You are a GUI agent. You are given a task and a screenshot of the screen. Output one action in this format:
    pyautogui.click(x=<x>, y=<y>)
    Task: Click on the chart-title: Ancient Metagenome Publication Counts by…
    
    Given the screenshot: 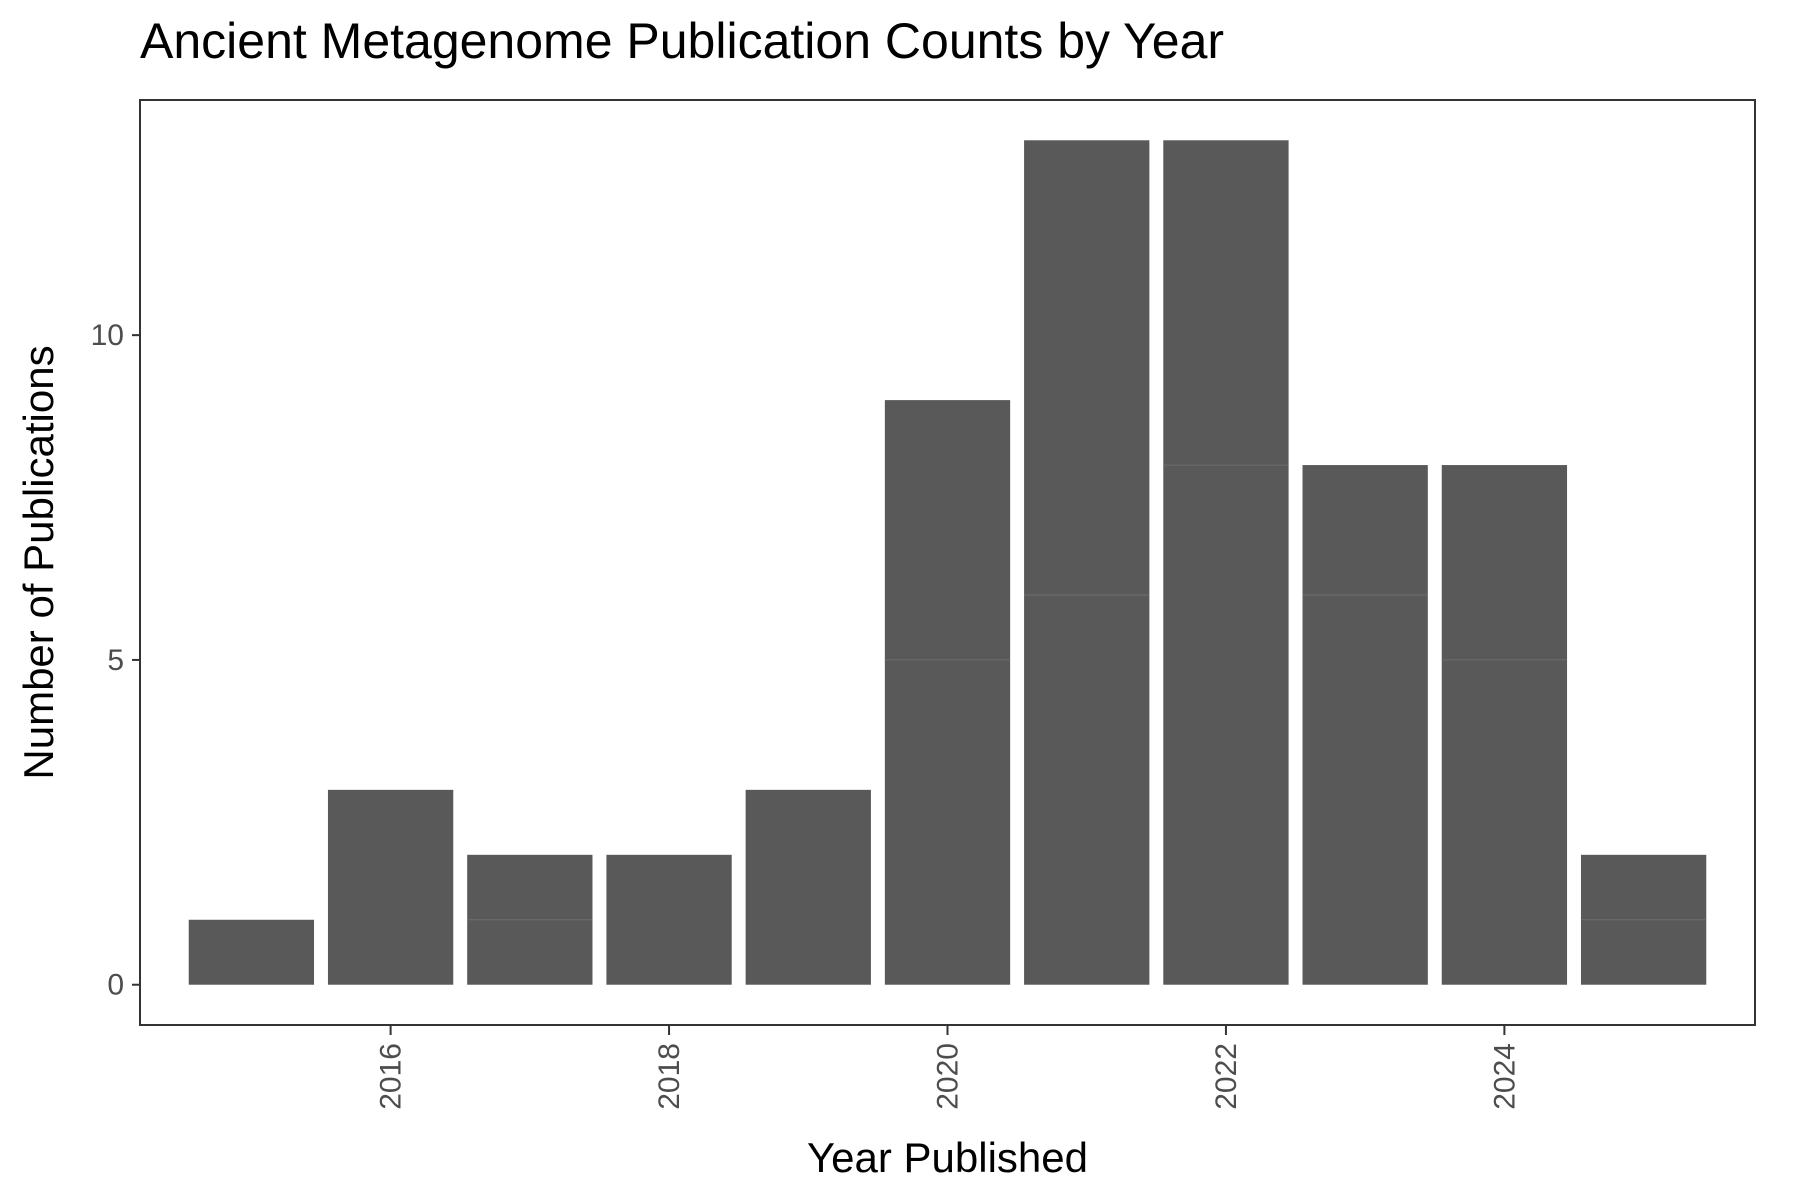 What is the action you would take?
    pyautogui.click(x=682, y=41)
    